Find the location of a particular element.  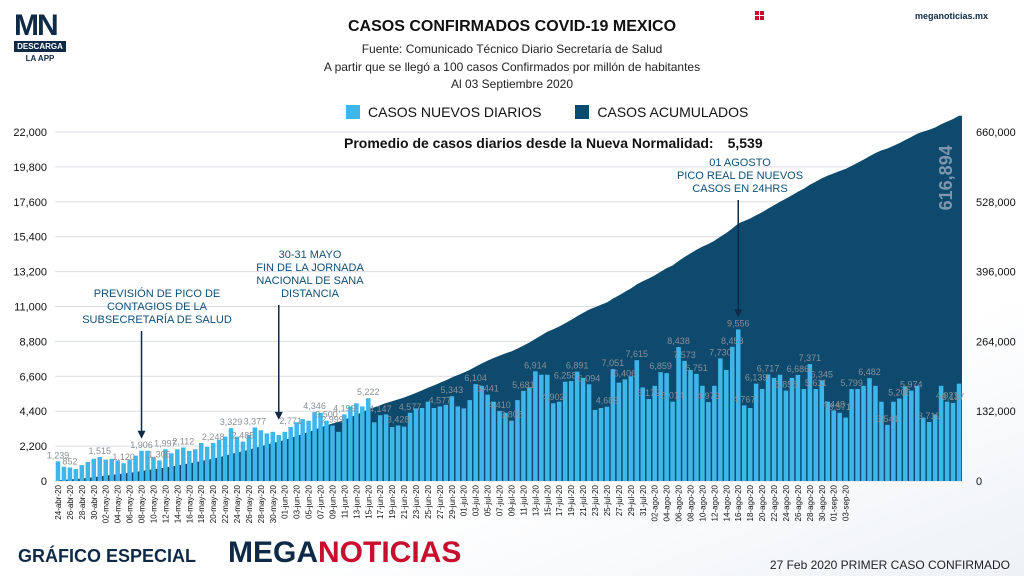

legend-label-daily: CASOS NUEVOS DIARIOS is located at coordinates (455, 112).